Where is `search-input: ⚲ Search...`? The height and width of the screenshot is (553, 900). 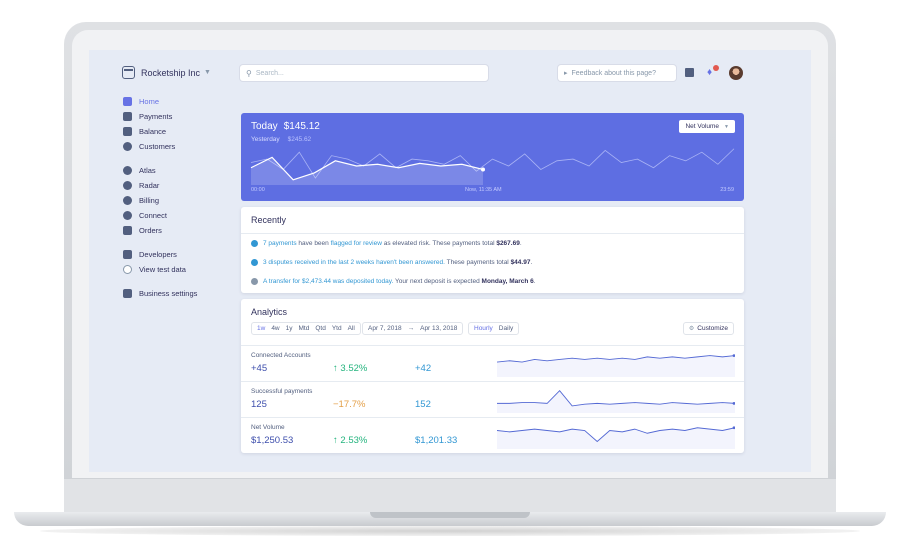
search-input: ⚲ Search... is located at coordinates (364, 73).